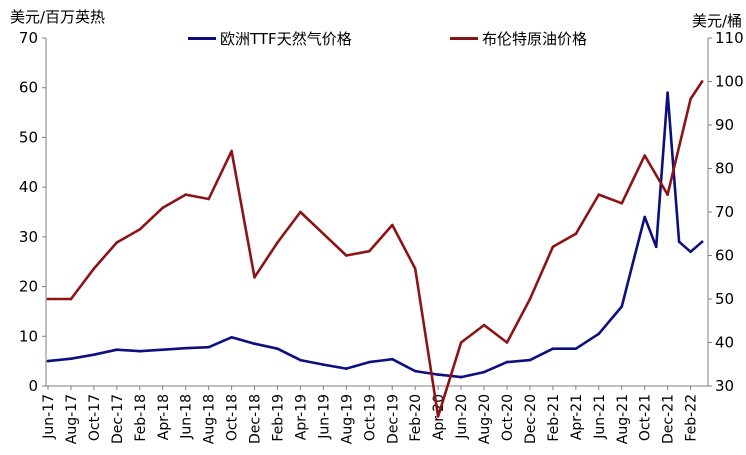 This screenshot has width=746, height=455. What do you see at coordinates (28, 336) in the screenshot?
I see `left-tick-label: 10` at bounding box center [28, 336].